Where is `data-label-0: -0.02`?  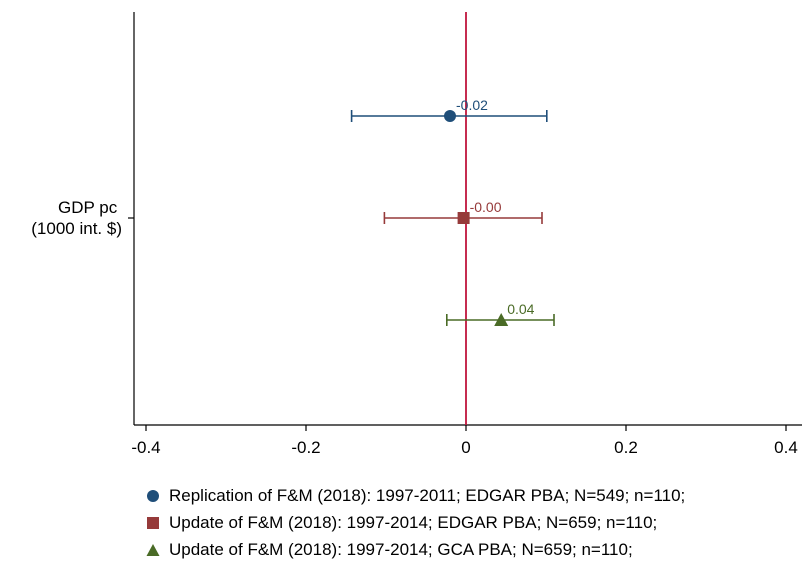 data-label-0: -0.02 is located at coordinates (472, 105).